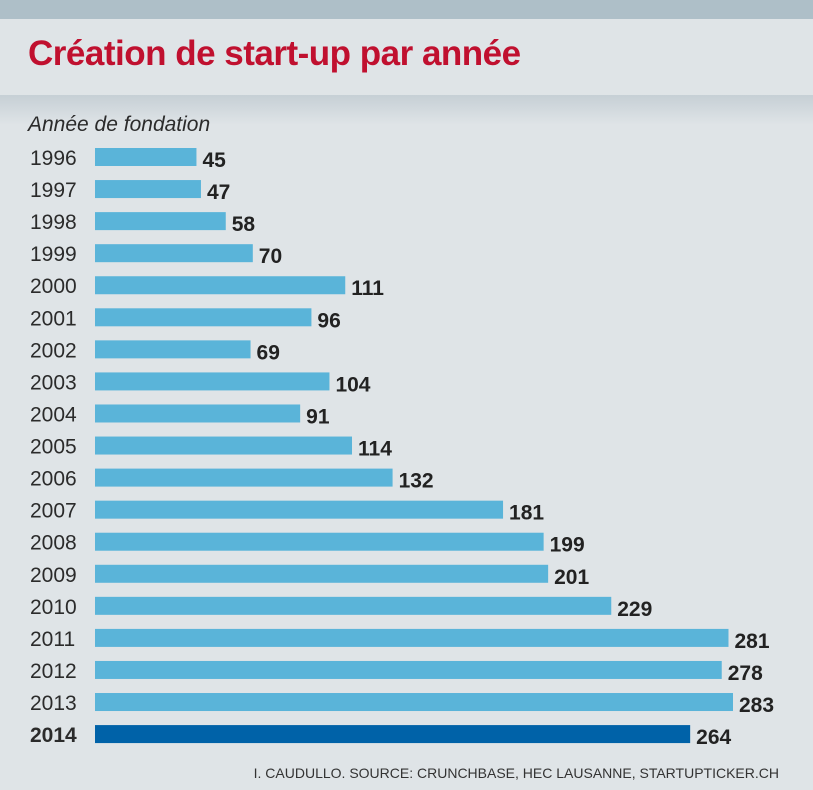  I want to click on bar-2013, so click(414, 702).